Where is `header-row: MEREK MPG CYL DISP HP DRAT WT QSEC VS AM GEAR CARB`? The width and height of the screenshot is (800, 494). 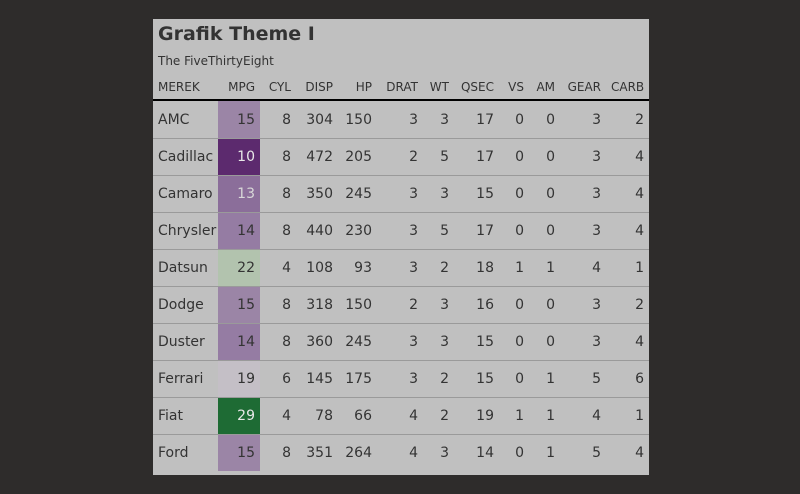
header-row: MEREK MPG CYL DISP HP DRAT WT QSEC VS AM GEAR CARB is located at coordinates (401, 90).